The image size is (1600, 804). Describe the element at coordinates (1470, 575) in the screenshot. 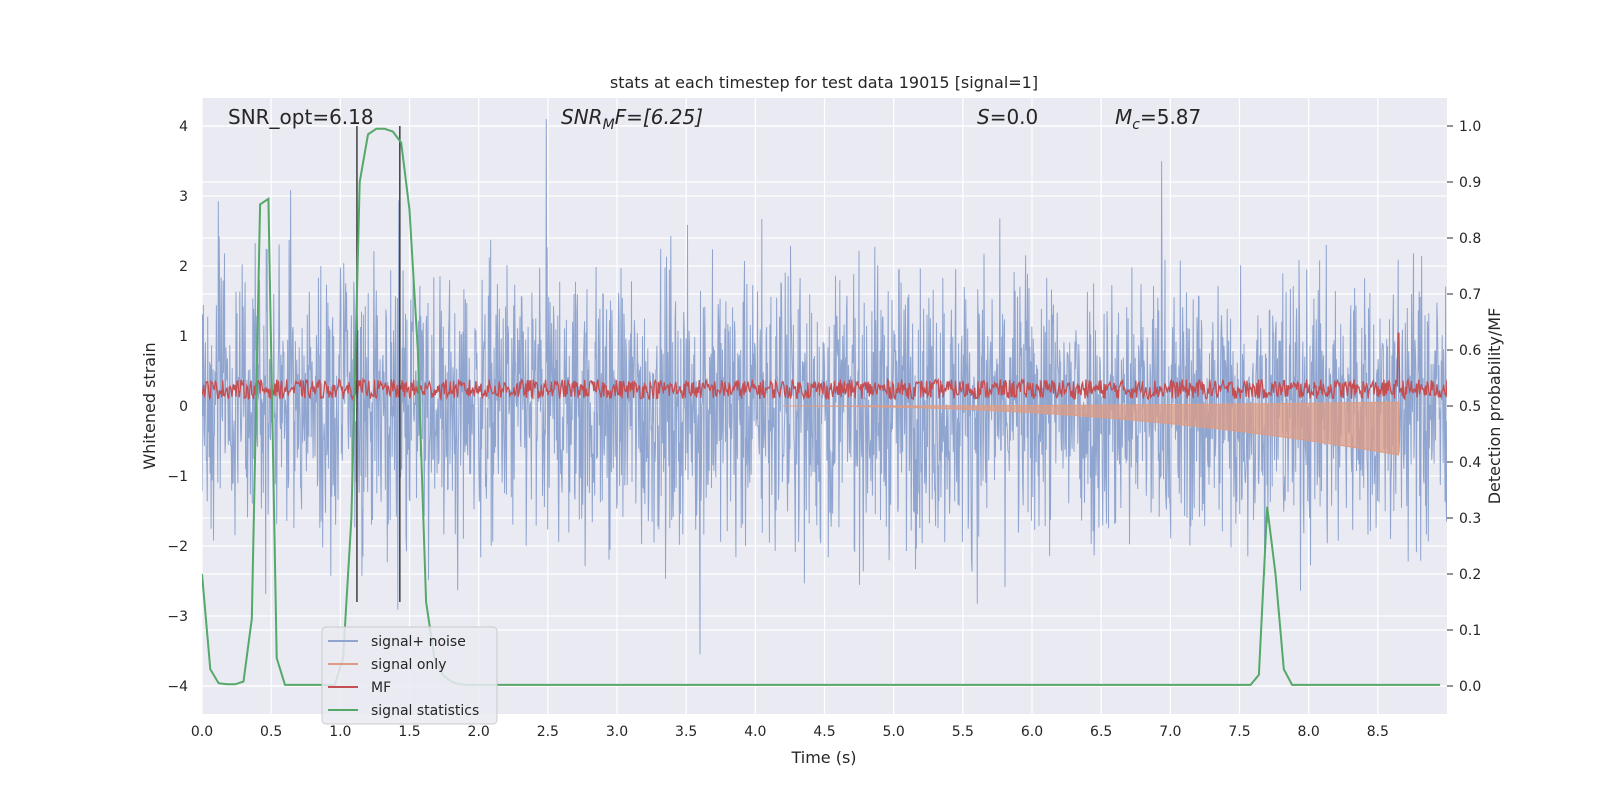

I see `y-right-tick-label: 0.2` at that location.